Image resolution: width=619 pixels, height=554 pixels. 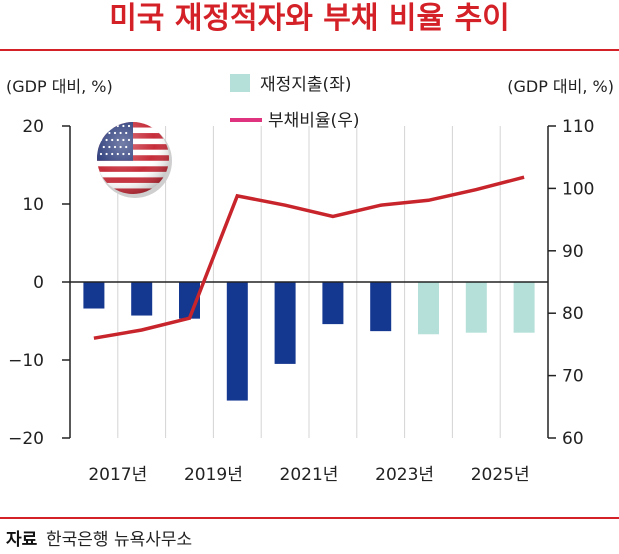 What do you see at coordinates (119, 540) in the screenshot?
I see `source-text: 한국은행 뉴욕사무소` at bounding box center [119, 540].